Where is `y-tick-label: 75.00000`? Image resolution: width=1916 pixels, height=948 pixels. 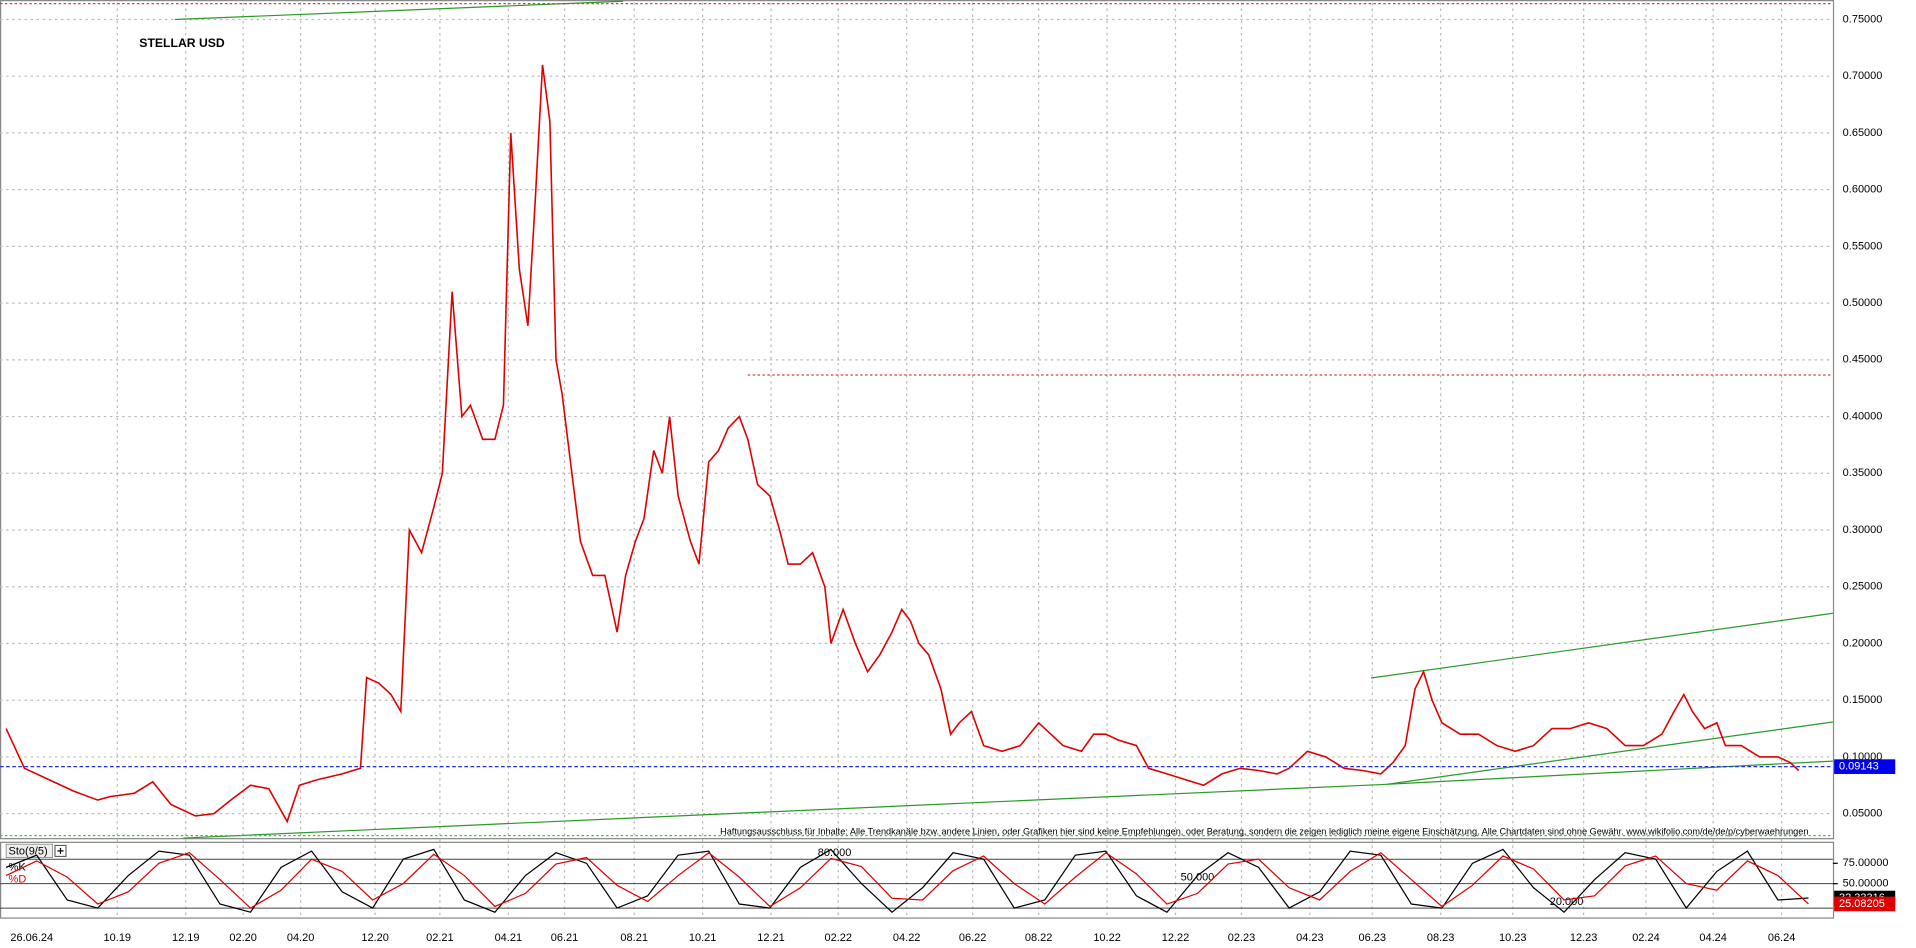 y-tick-label: 75.00000 is located at coordinates (1866, 863).